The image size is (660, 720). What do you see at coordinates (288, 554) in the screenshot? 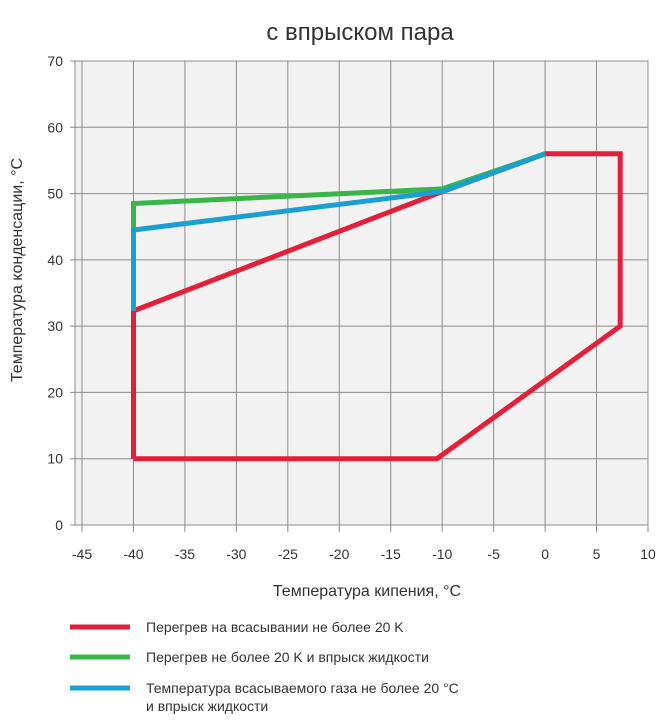
I see `x-tick-label: -25` at bounding box center [288, 554].